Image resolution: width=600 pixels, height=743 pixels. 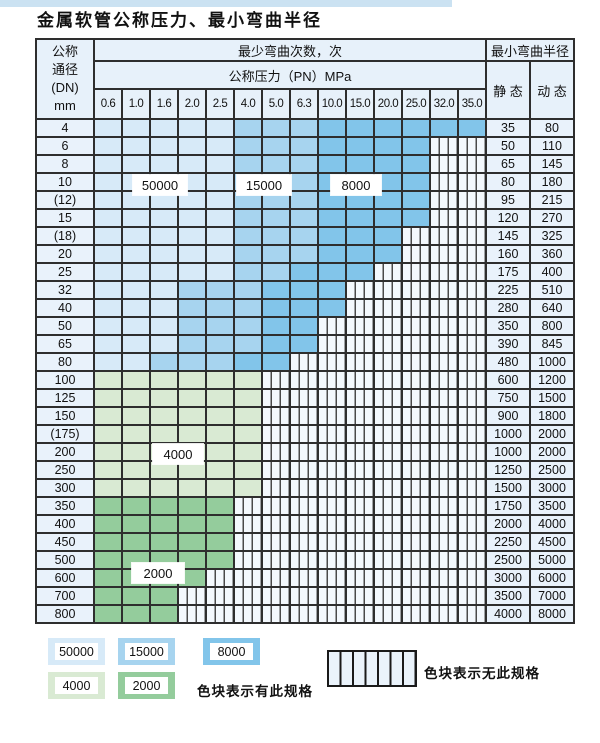 What do you see at coordinates (508, 506) in the screenshot?
I see `static-radius-cell: 1750` at bounding box center [508, 506].